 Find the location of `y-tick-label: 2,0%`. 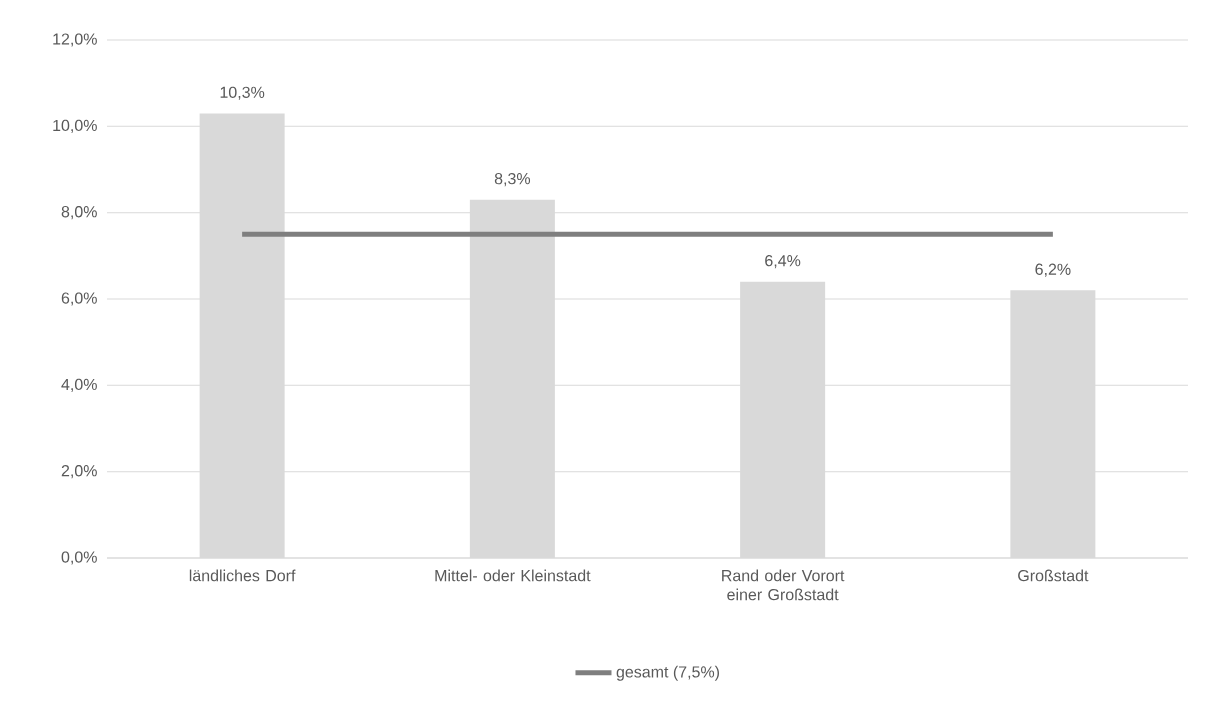

y-tick-label: 2,0% is located at coordinates (79, 472).